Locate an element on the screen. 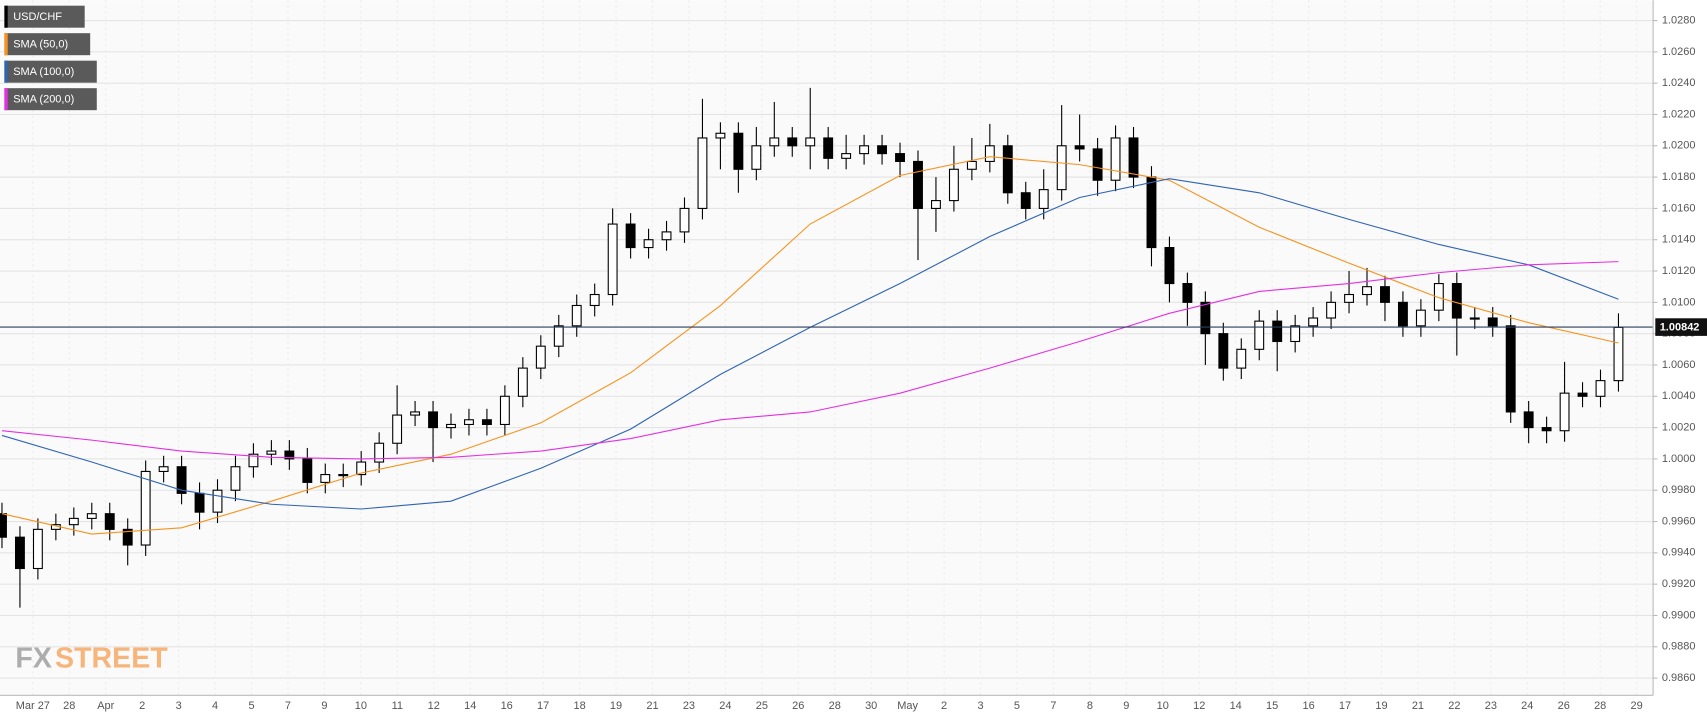  x-tick-label: 22 is located at coordinates (1454, 706).